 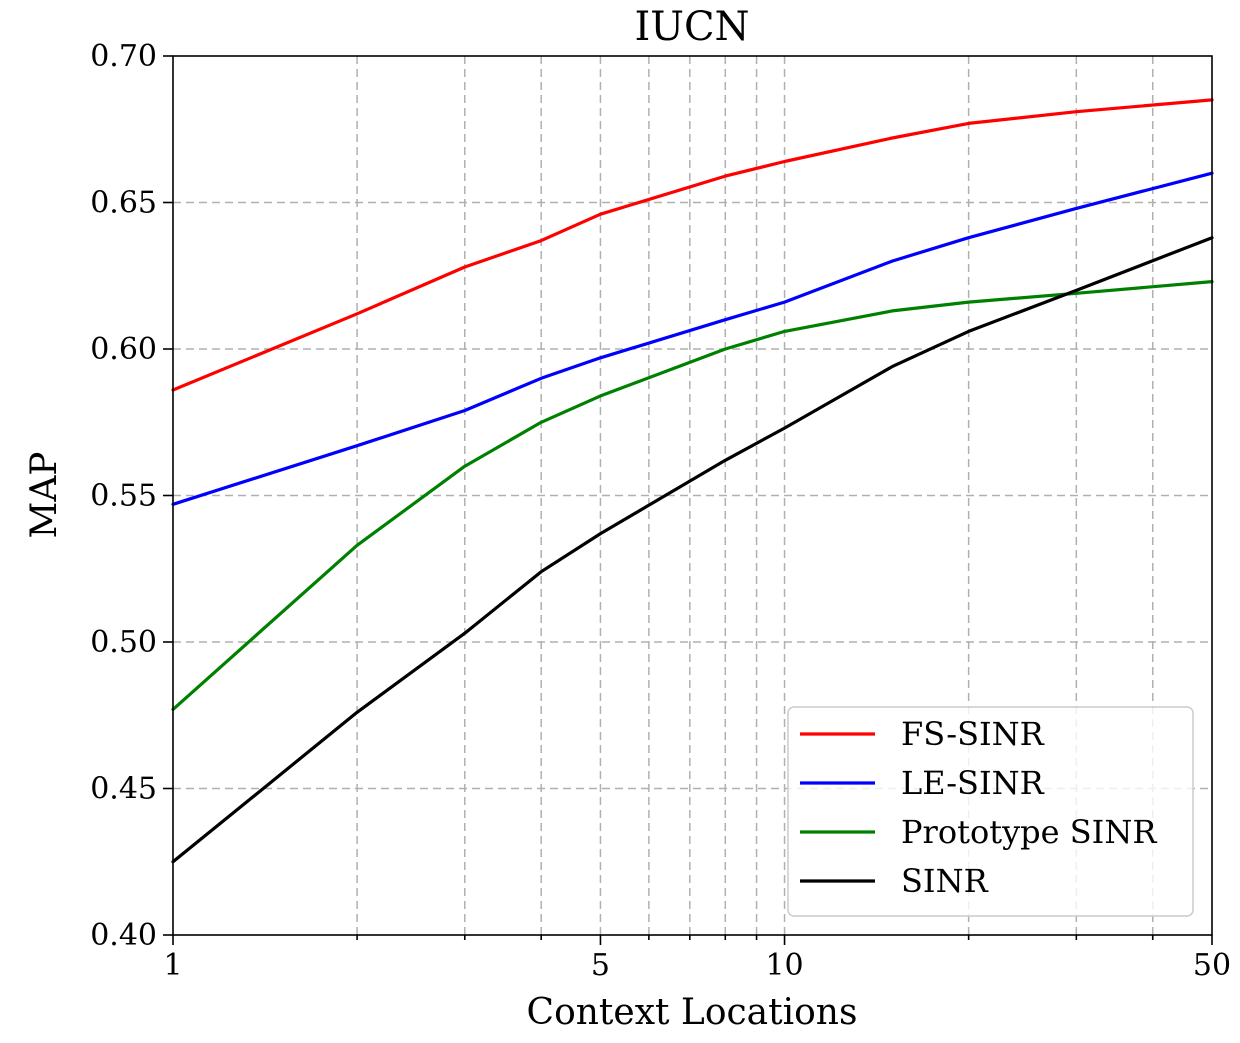 I want to click on legend-label-prototype-sinr: Prototype SINR, so click(x=1029, y=832).